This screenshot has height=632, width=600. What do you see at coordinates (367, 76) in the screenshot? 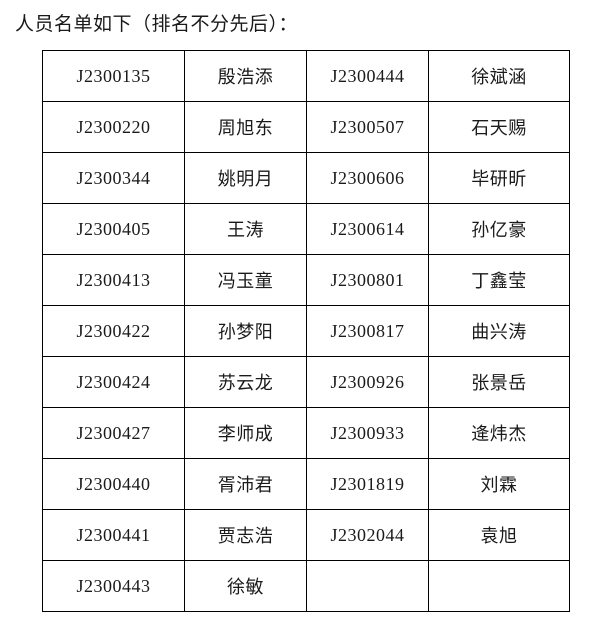
I see `student-id-cell: J2300444` at bounding box center [367, 76].